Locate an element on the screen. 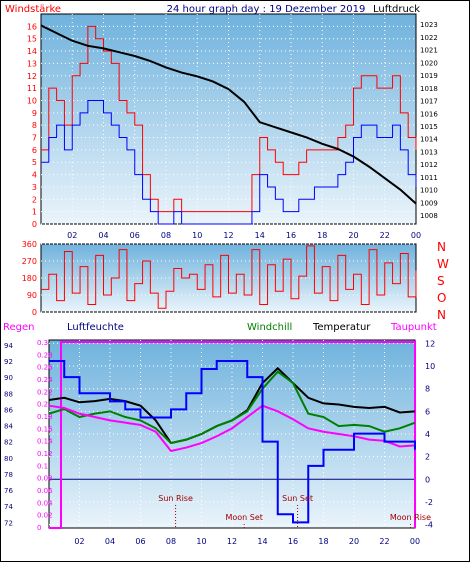 The height and width of the screenshot is (567, 470). rain-tick-label: 0.28 is located at coordinates (45, 355).